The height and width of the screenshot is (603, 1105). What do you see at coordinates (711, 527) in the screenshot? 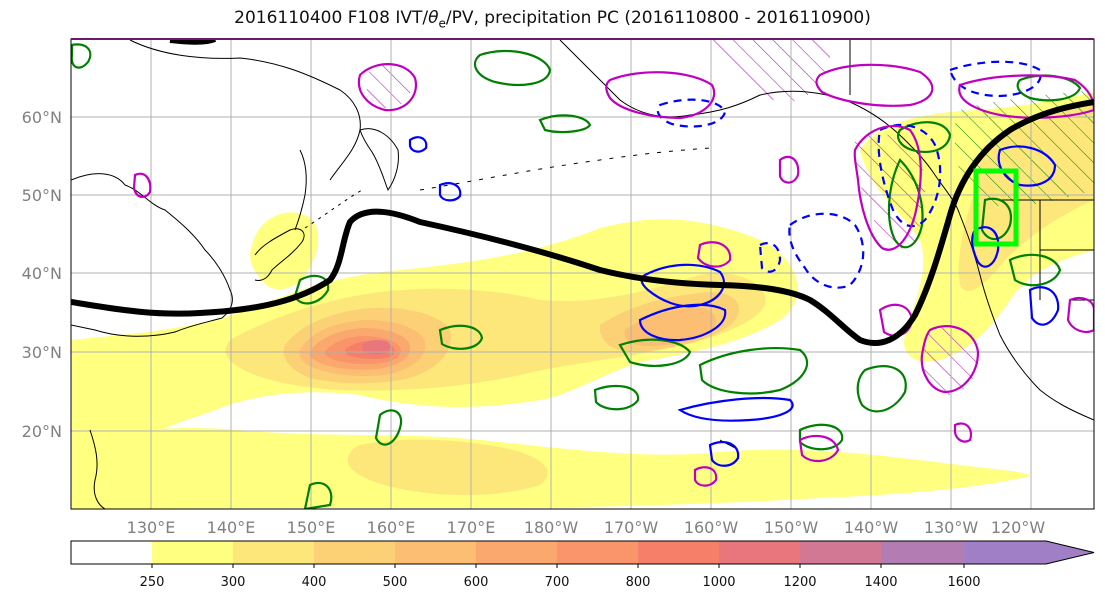
I see `lon-label-160w: 160°W` at bounding box center [711, 527].